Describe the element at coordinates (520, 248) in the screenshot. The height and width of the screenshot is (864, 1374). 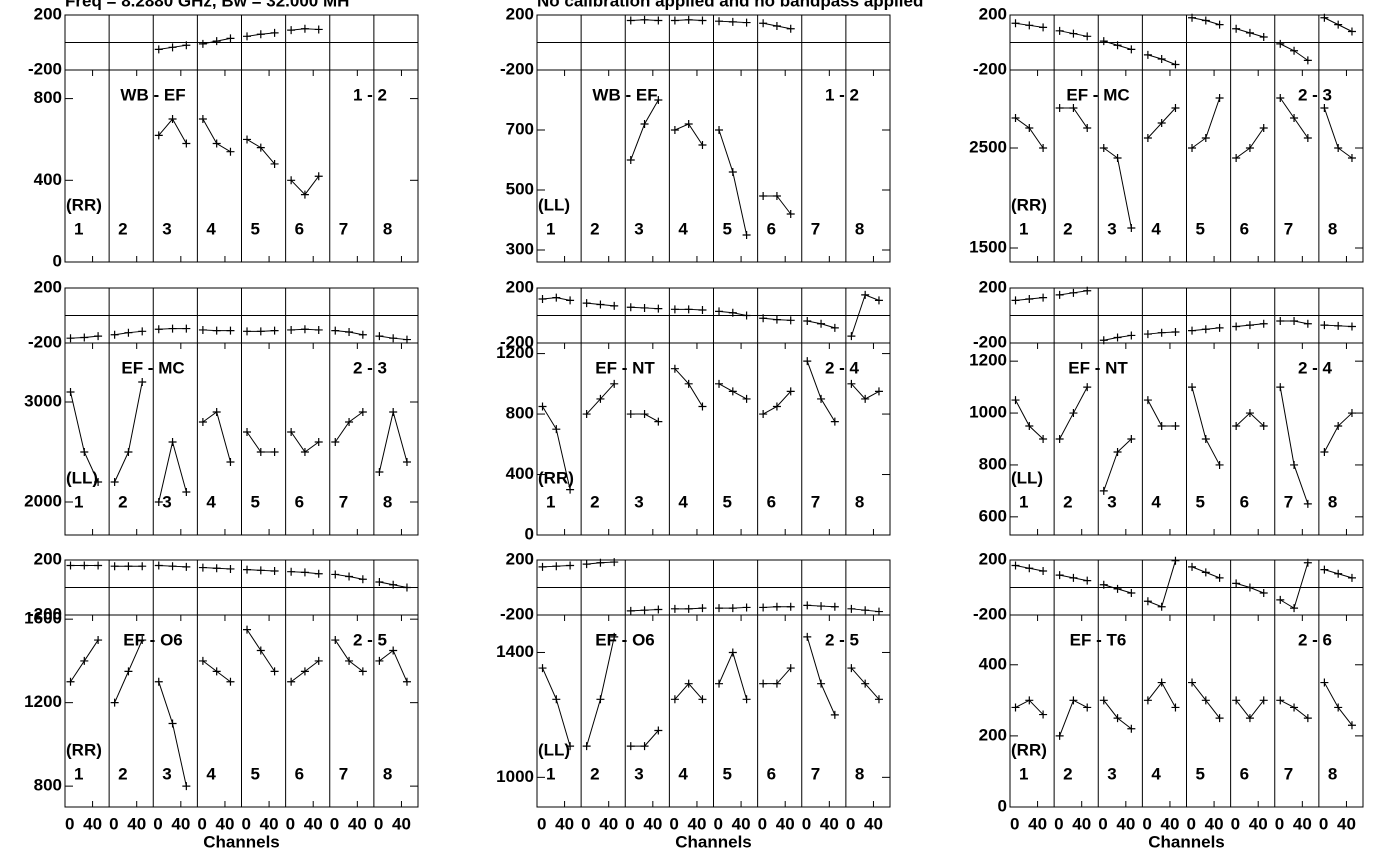
I see `y-tick-label: 300` at that location.